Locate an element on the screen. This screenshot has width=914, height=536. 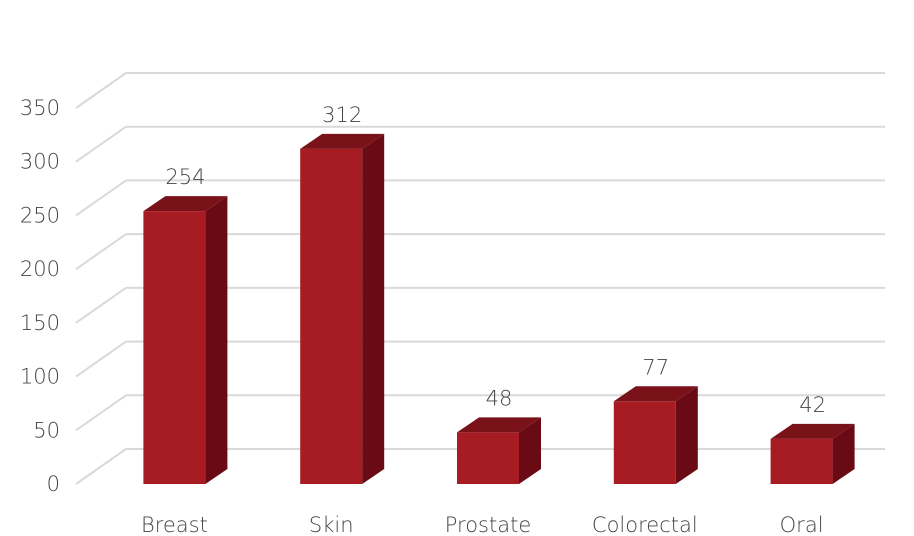
data-label: 48 is located at coordinates (499, 398).